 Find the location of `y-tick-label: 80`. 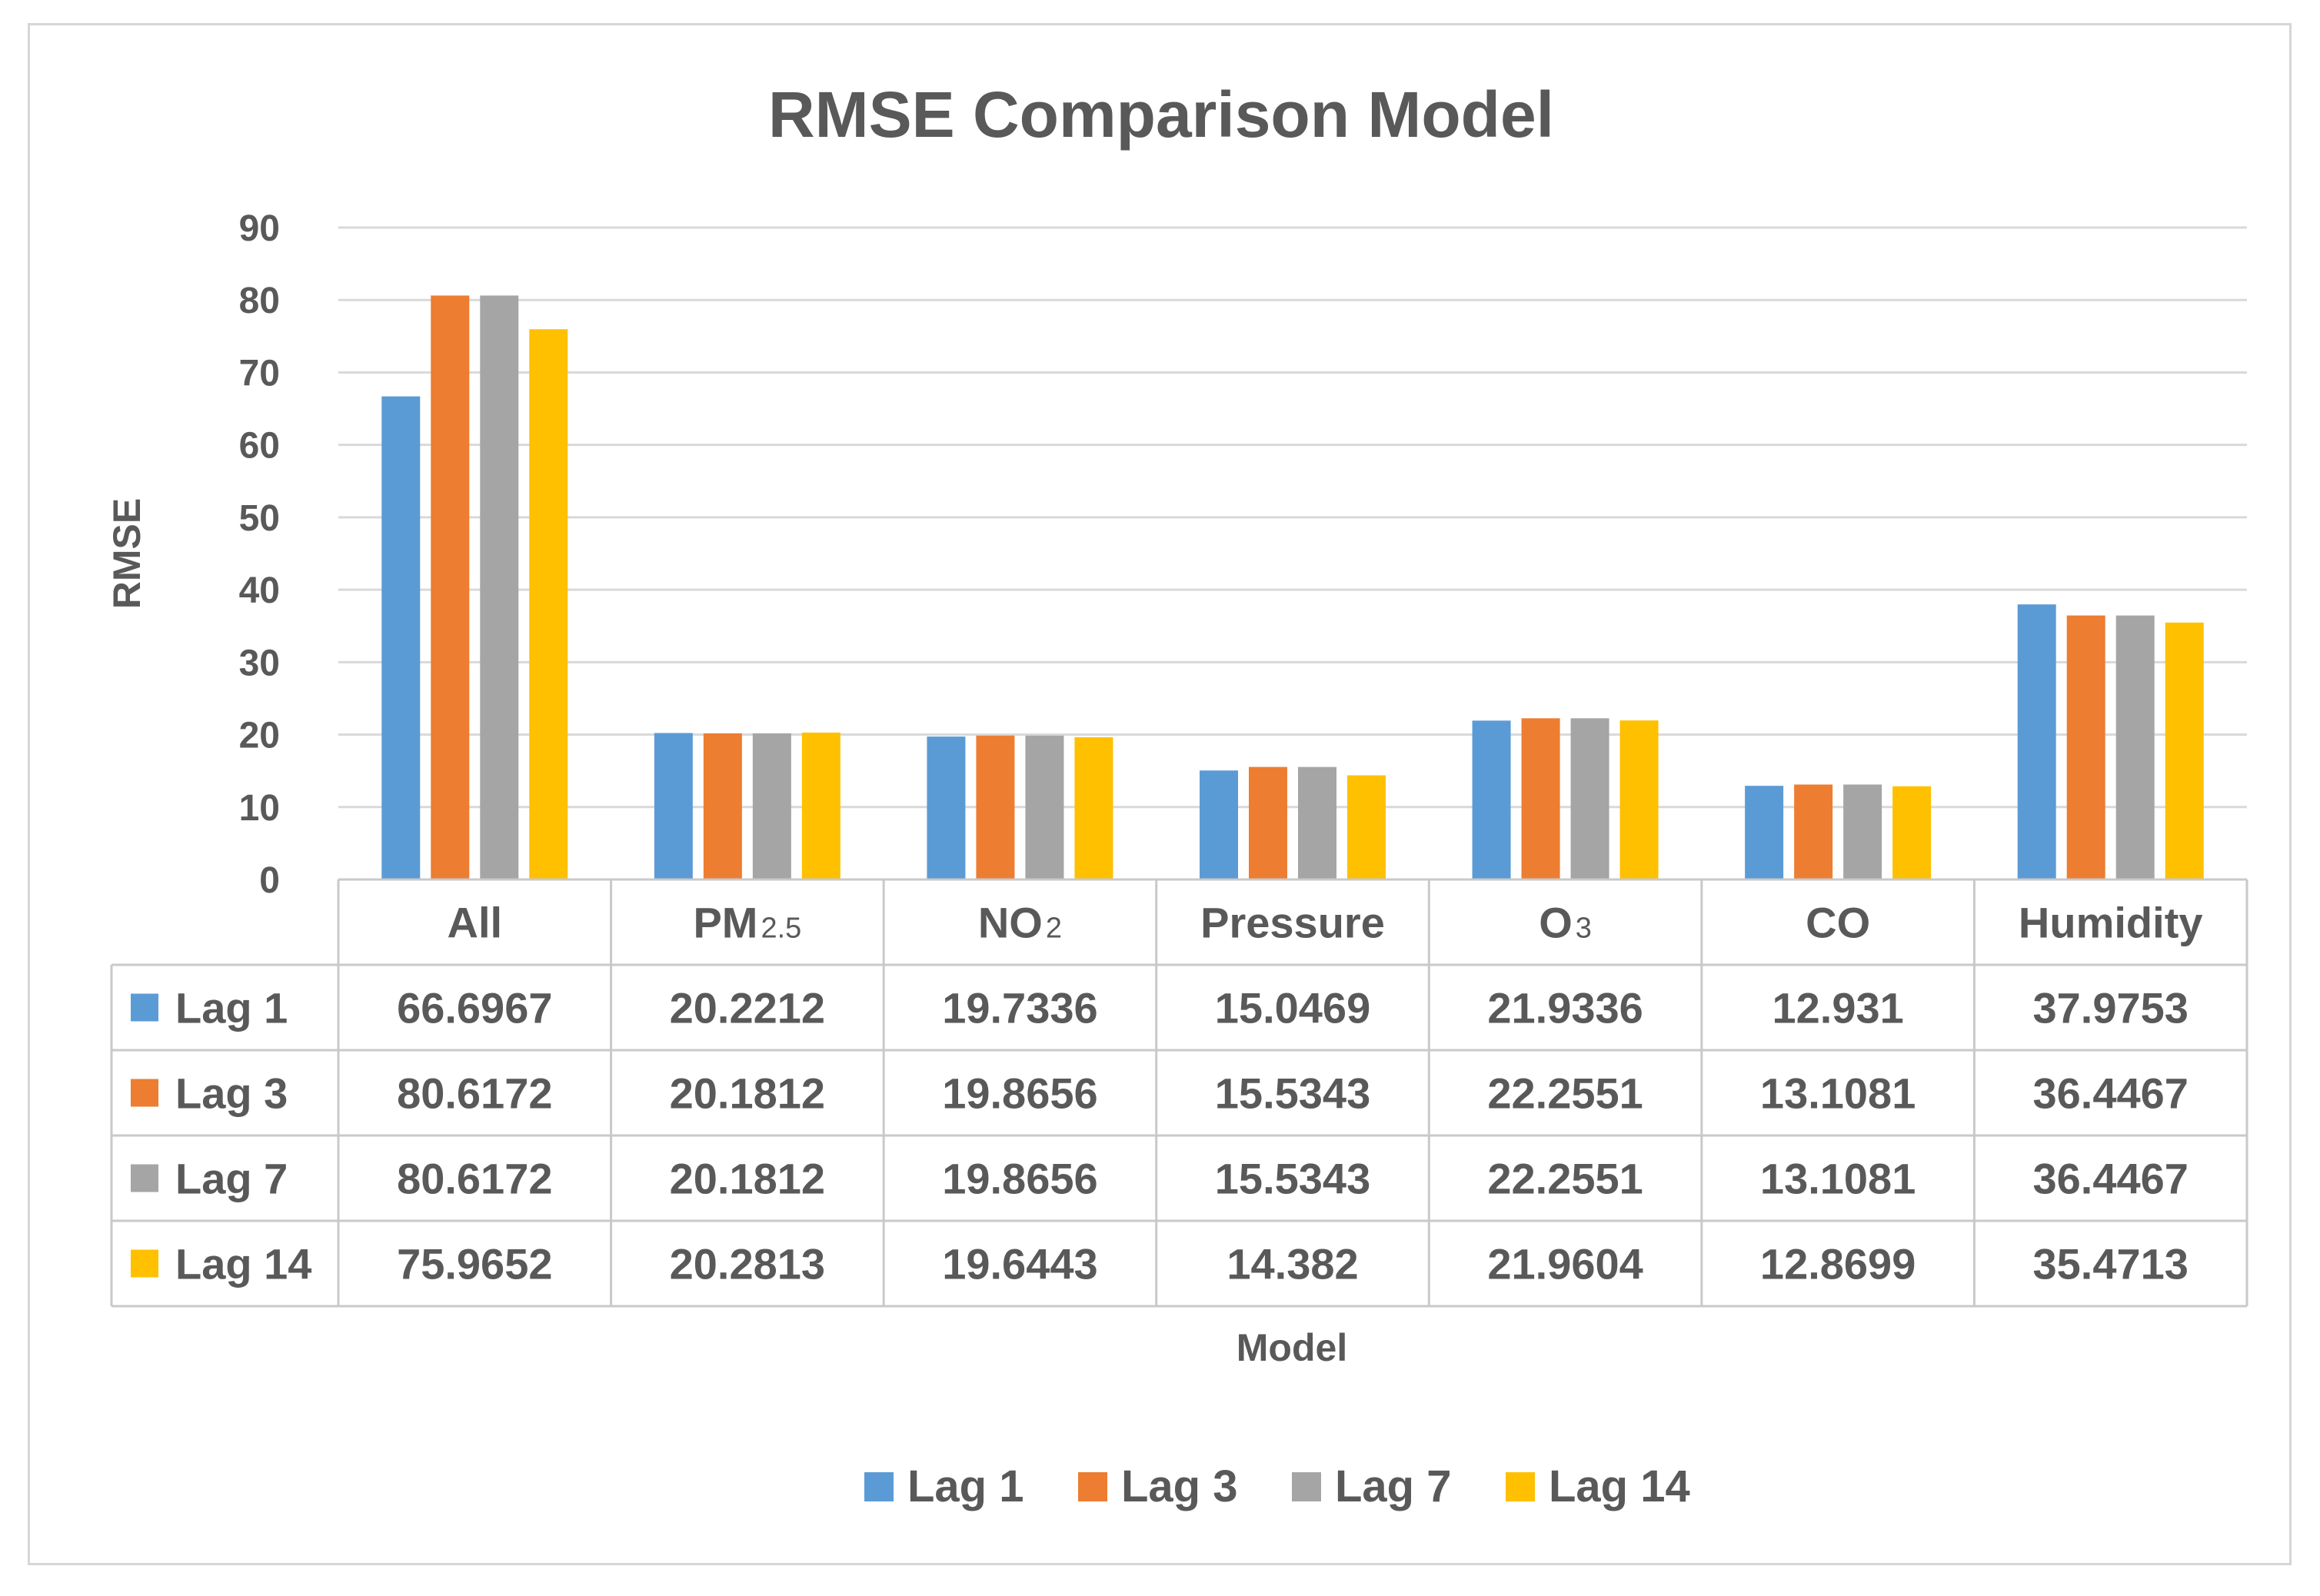

y-tick-label: 80 is located at coordinates (259, 301).